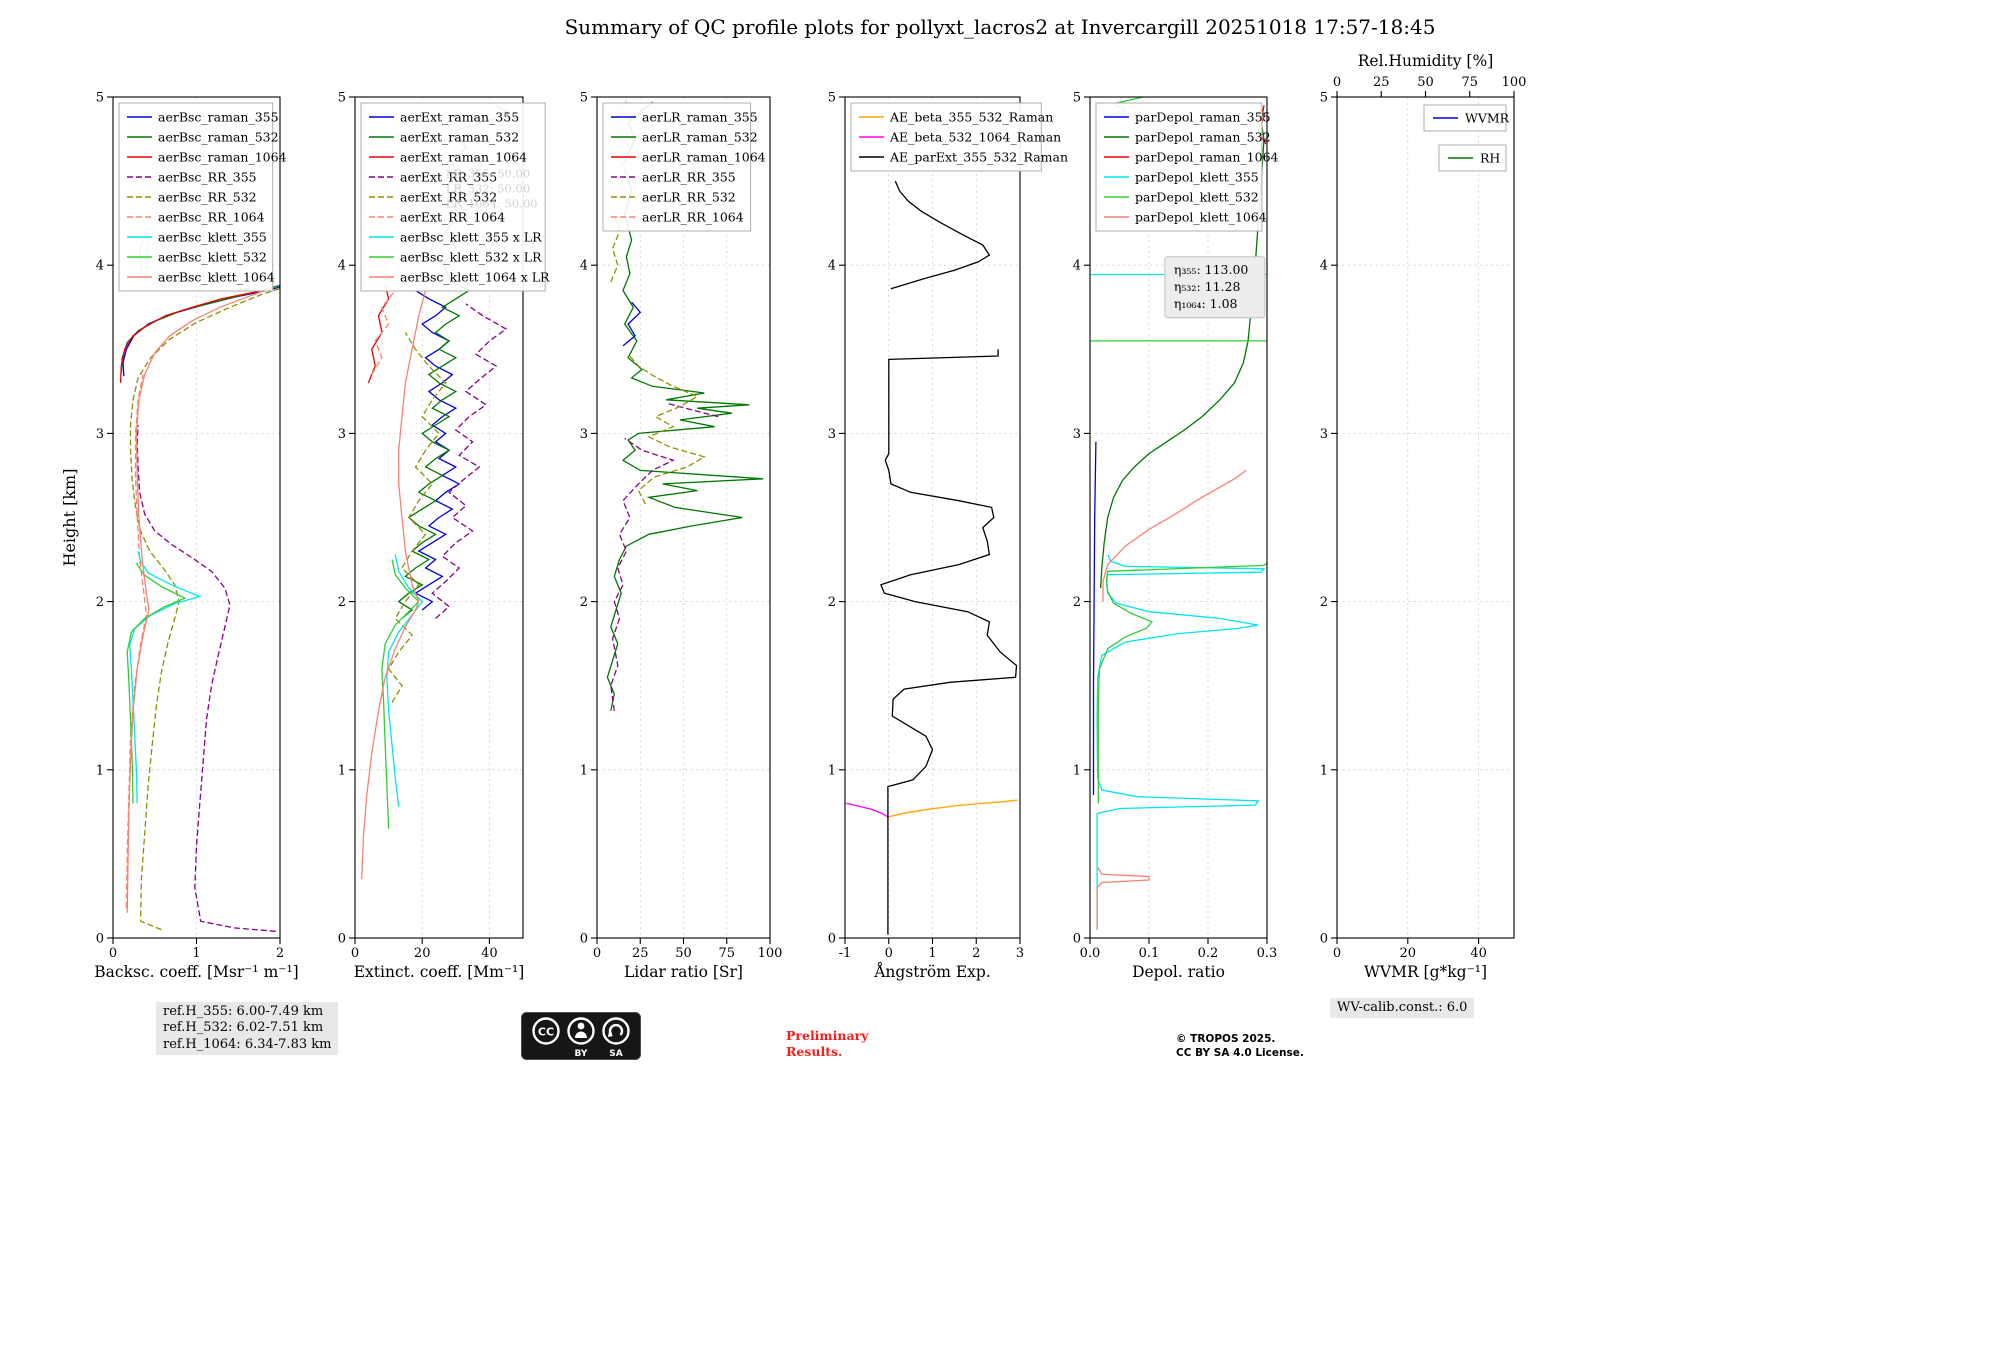 This screenshot has height=1360, width=2000. Describe the element at coordinates (814, 1051) in the screenshot. I see `preliminary-line-2: Results.` at that location.